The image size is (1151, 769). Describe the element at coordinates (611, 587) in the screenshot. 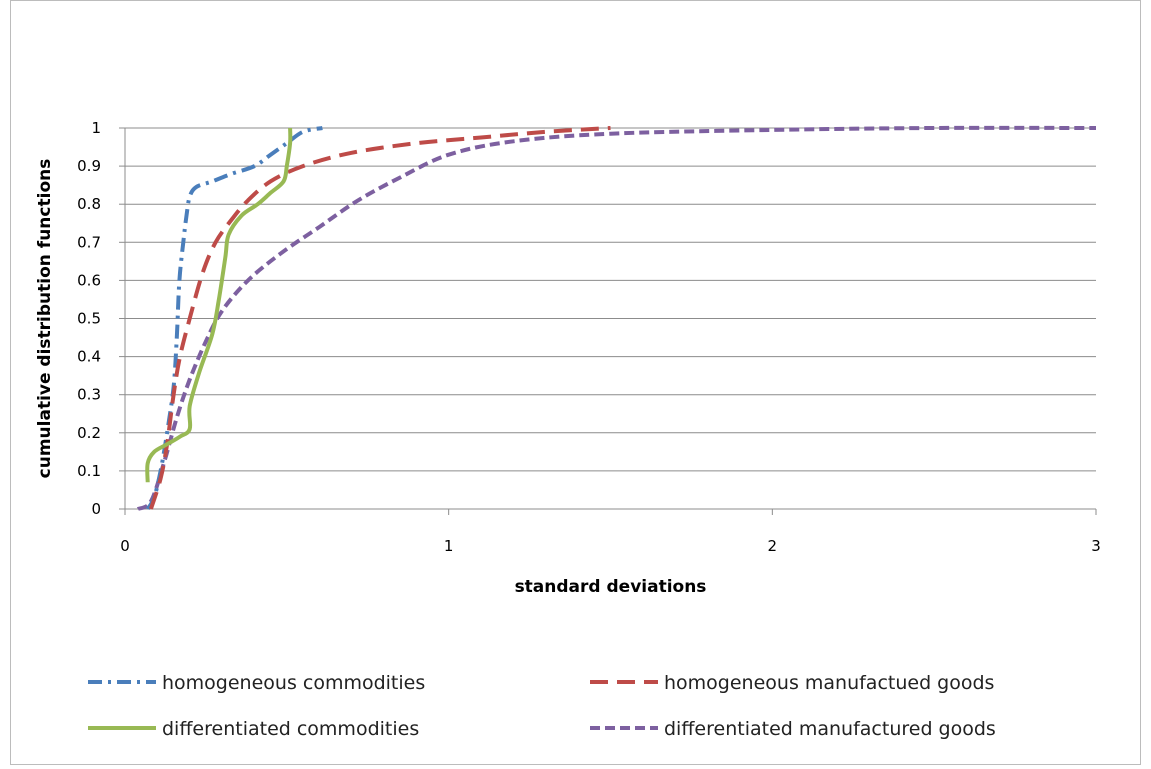

I see `x-axis-title: standard deviations` at that location.